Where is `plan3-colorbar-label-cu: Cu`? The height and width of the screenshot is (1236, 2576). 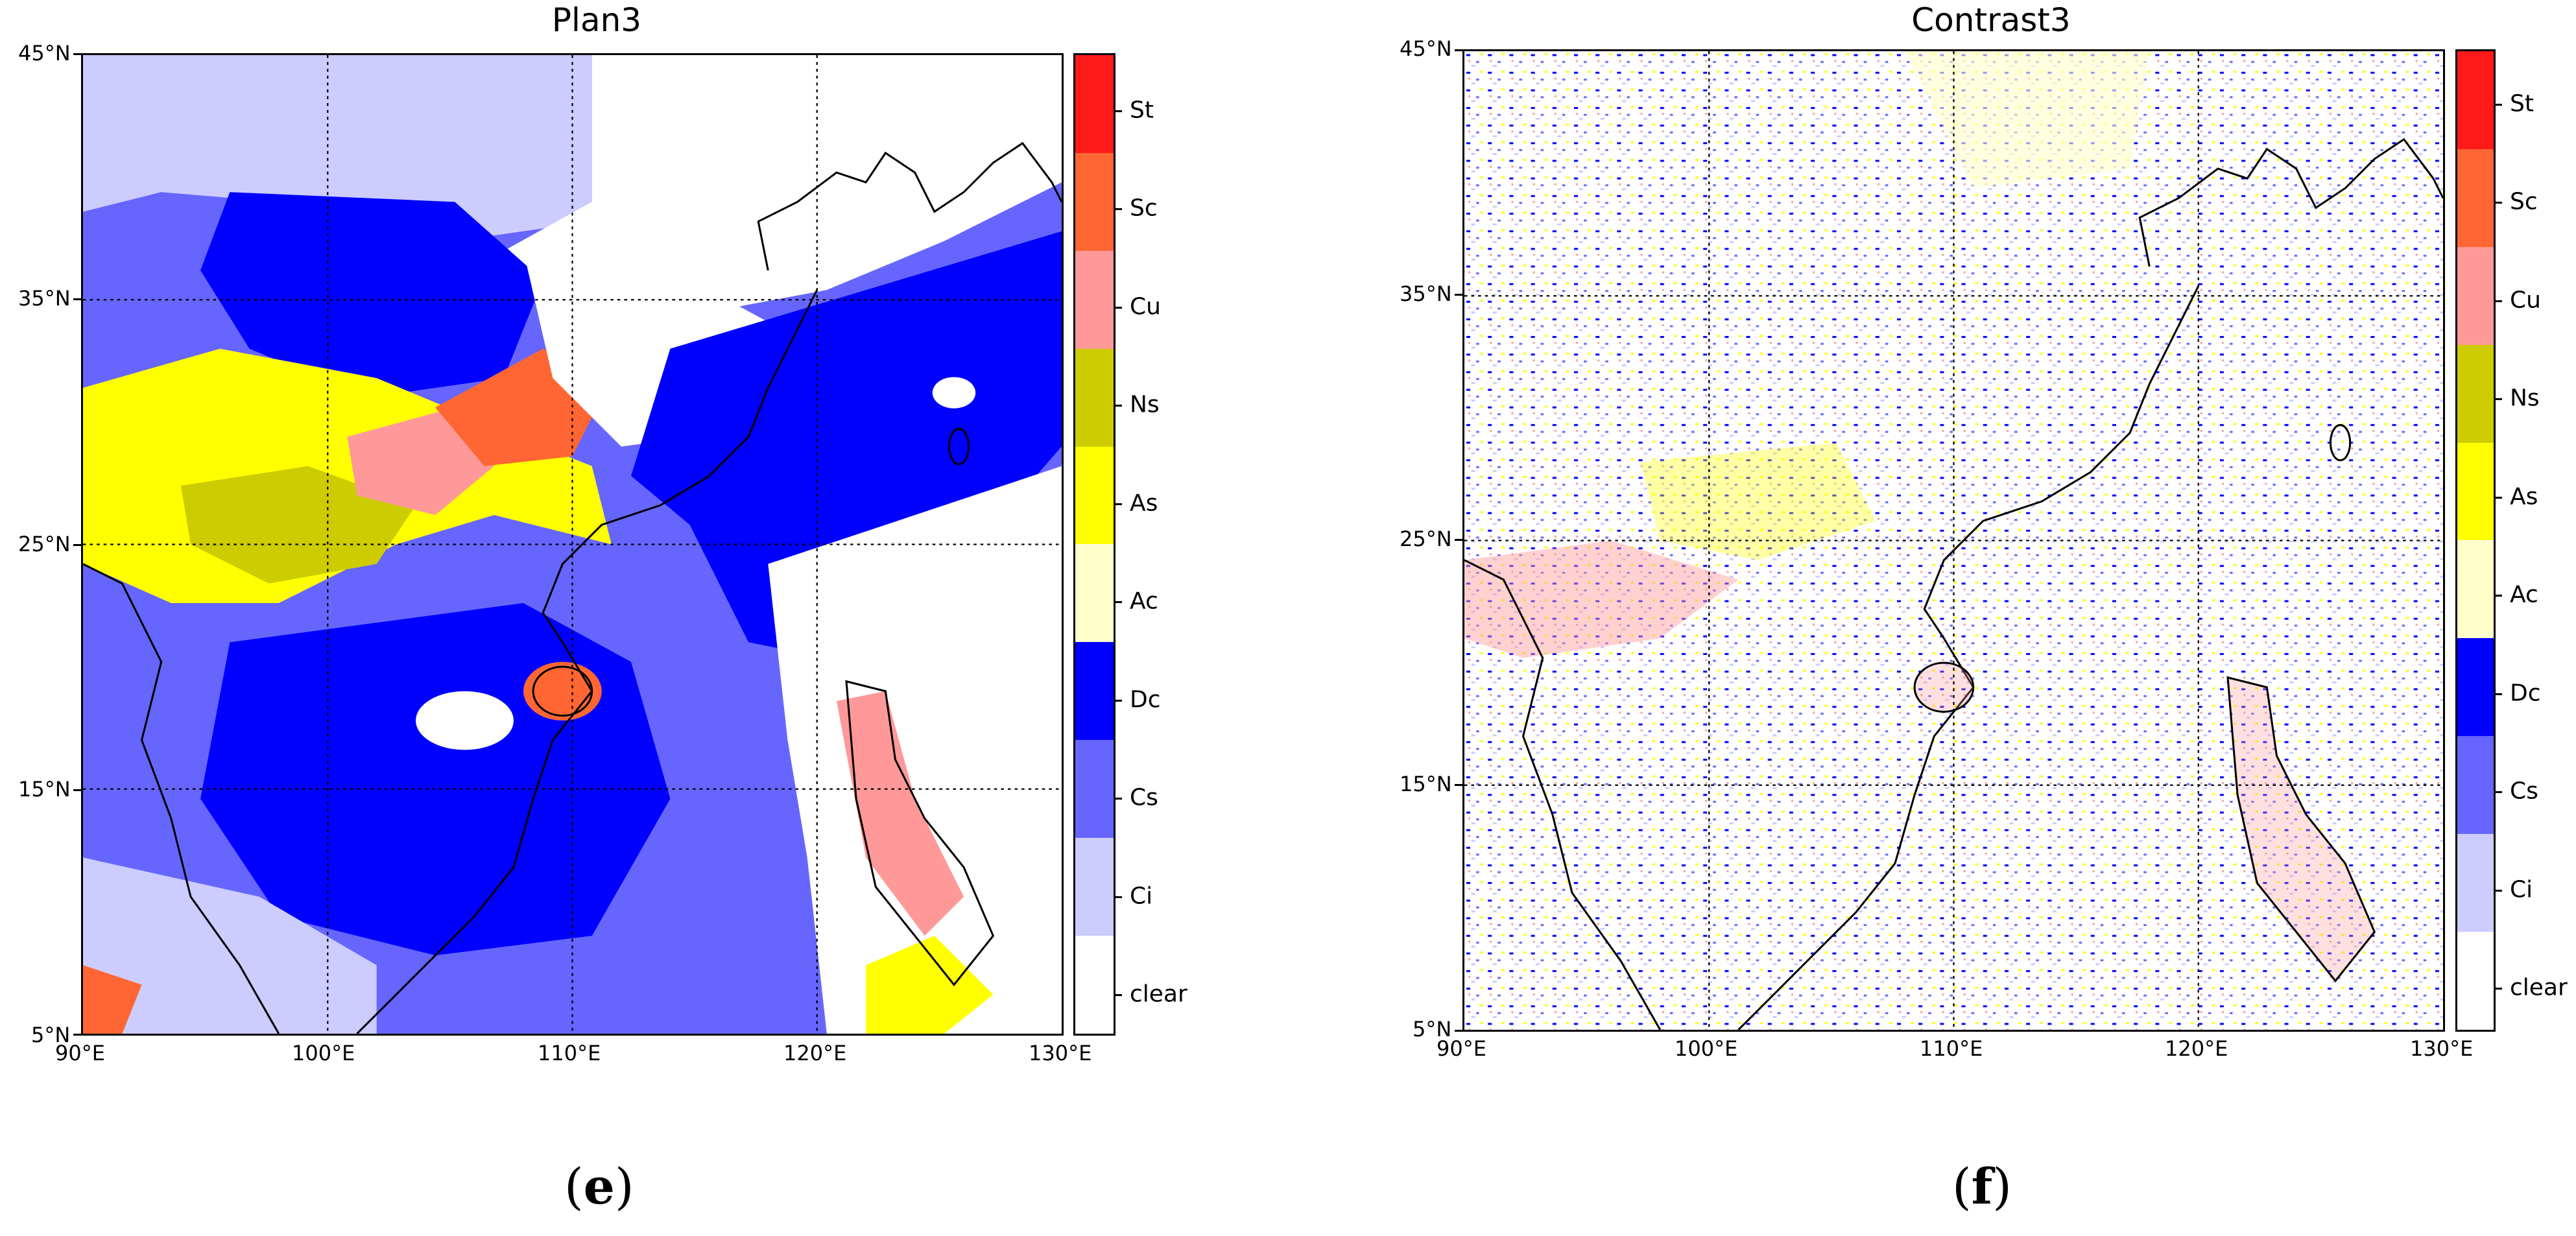
plan3-colorbar-label-cu: Cu is located at coordinates (1145, 307).